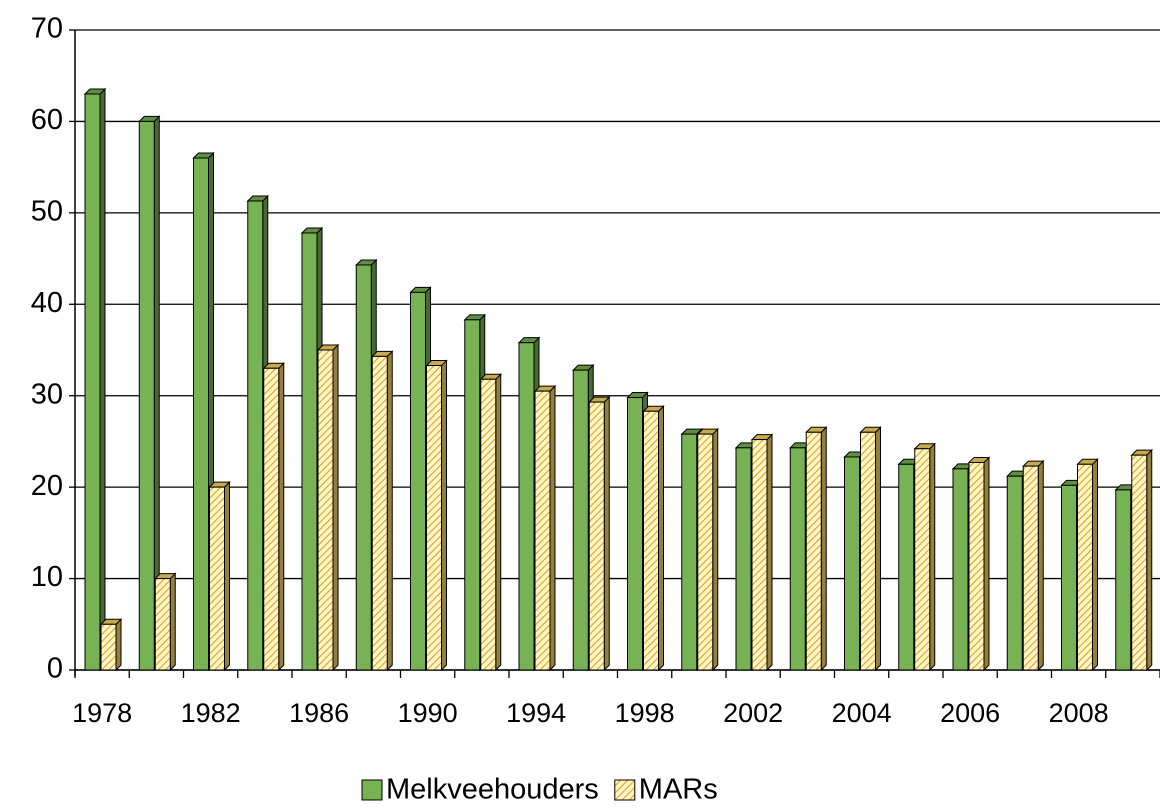 Image resolution: width=1160 pixels, height=809 pixels. I want to click on y-tick-label: 40, so click(47, 303).